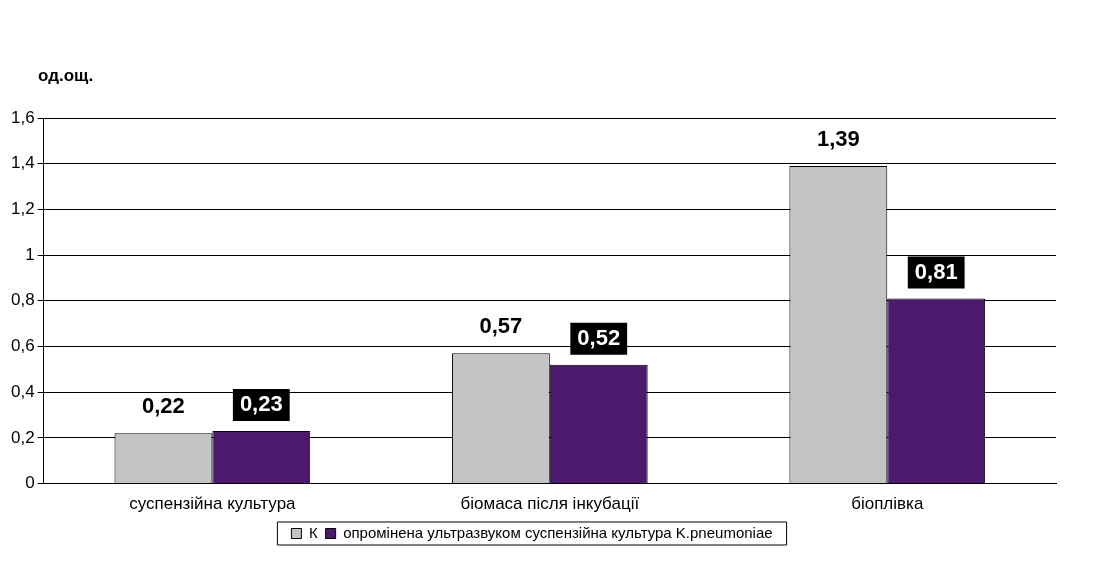 The width and height of the screenshot is (1112, 563). I want to click on y-tick-label: 0,4, so click(22, 391).